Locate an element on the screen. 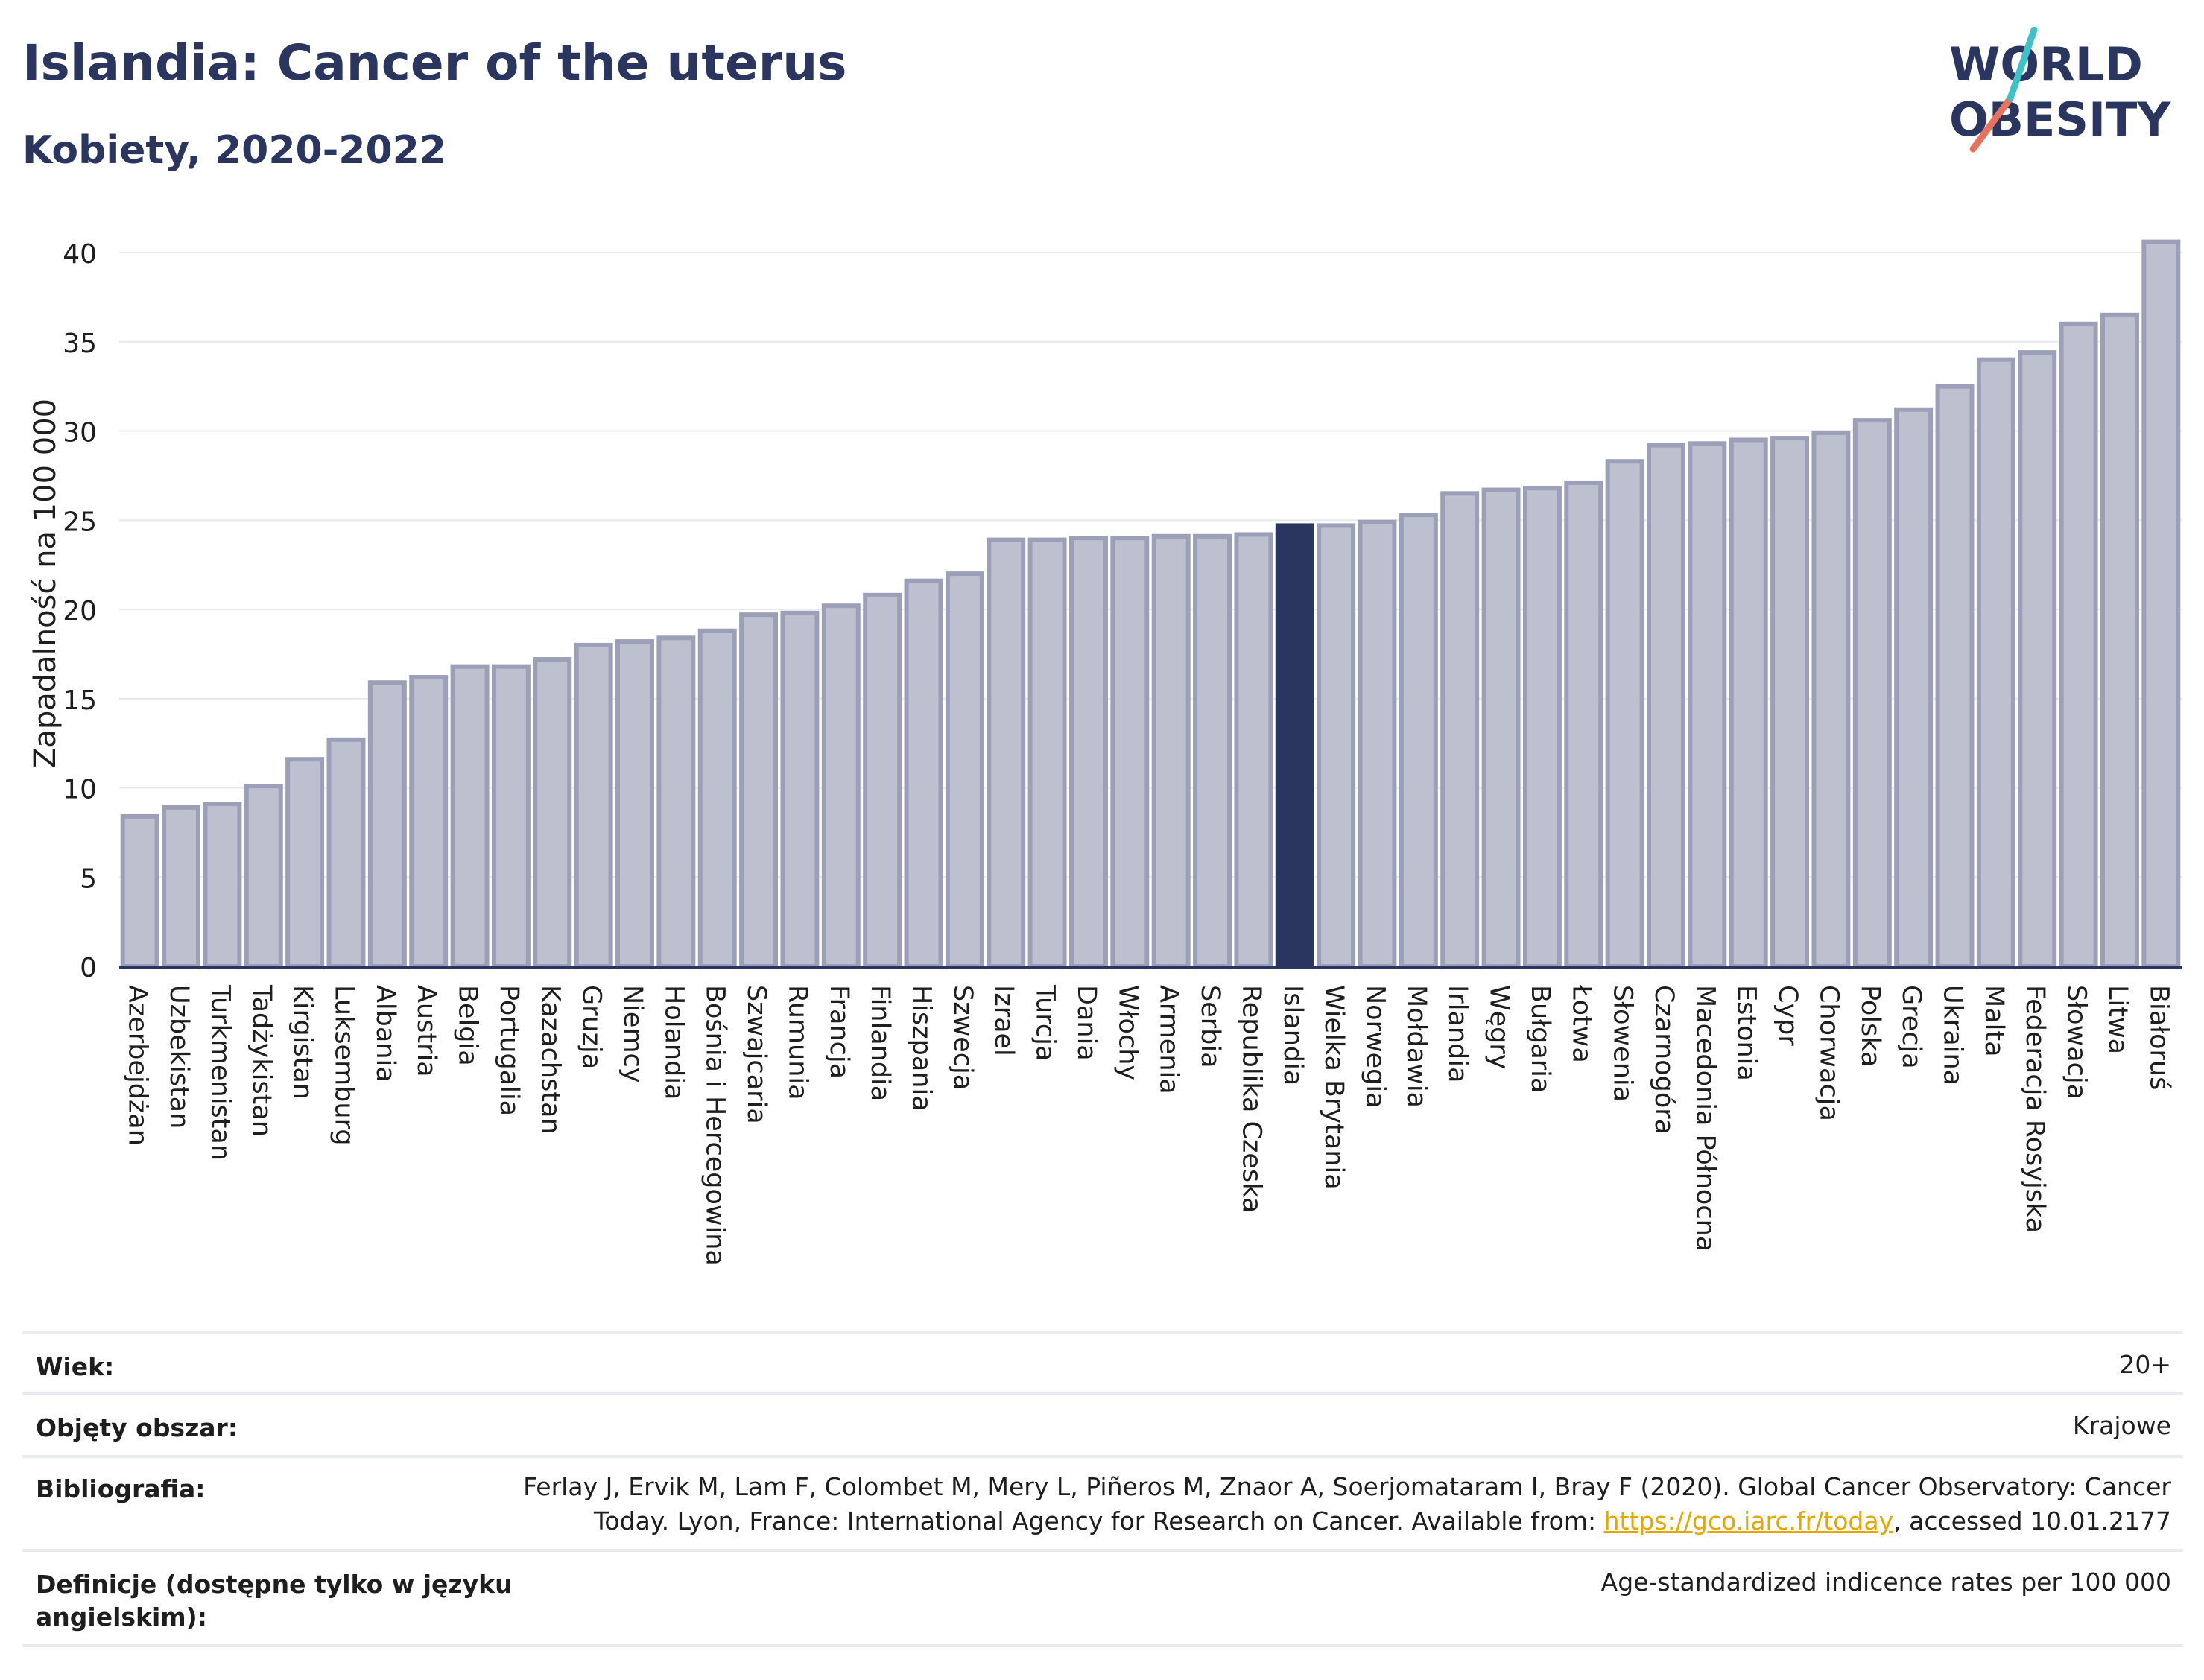 Image resolution: width=2204 pixels, height=1680 pixels. x-tick-label: Litwa is located at coordinates (2117, 1019).